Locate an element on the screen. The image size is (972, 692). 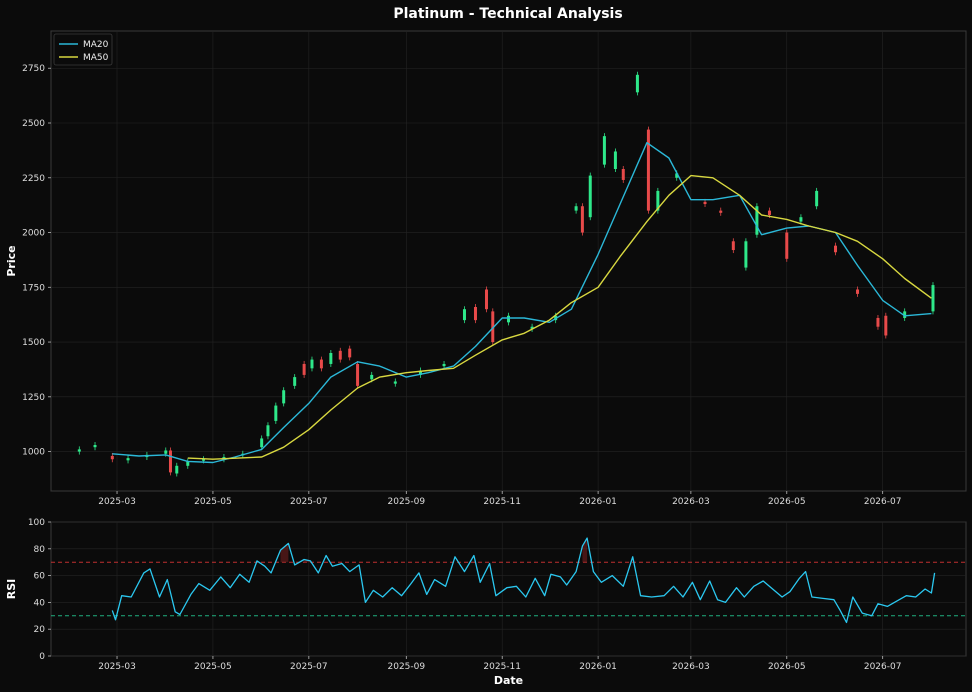
rsi-axis-label: RSI is located at coordinates (11, 589).